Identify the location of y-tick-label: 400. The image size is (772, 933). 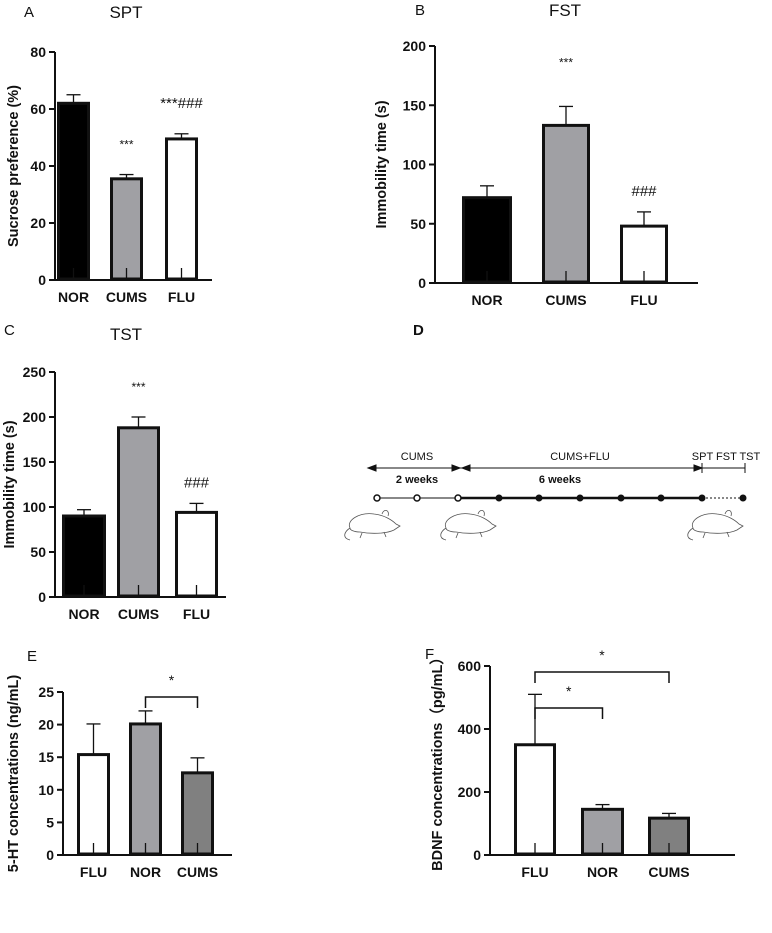
(470, 729).